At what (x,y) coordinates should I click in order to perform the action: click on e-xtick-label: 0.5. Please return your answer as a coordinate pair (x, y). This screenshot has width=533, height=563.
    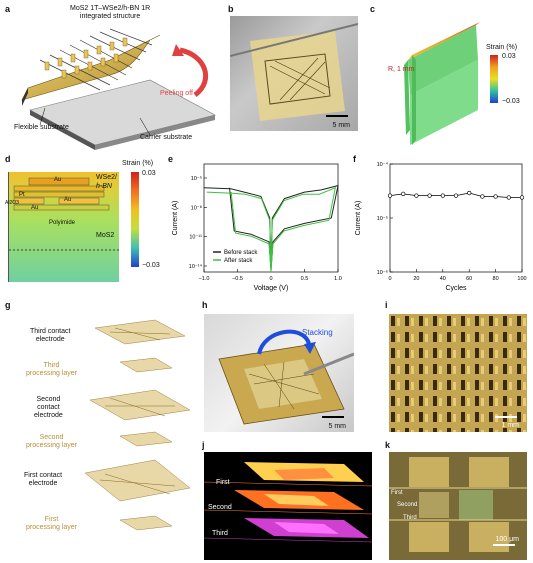
    Looking at the image, I should click on (305, 279).